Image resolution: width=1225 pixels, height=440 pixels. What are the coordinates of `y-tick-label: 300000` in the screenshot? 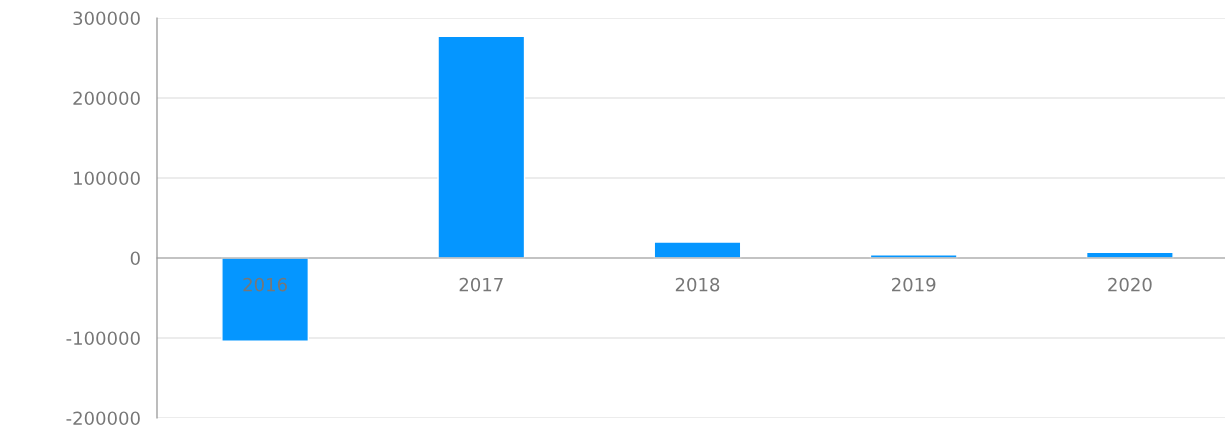 It's located at (106, 18).